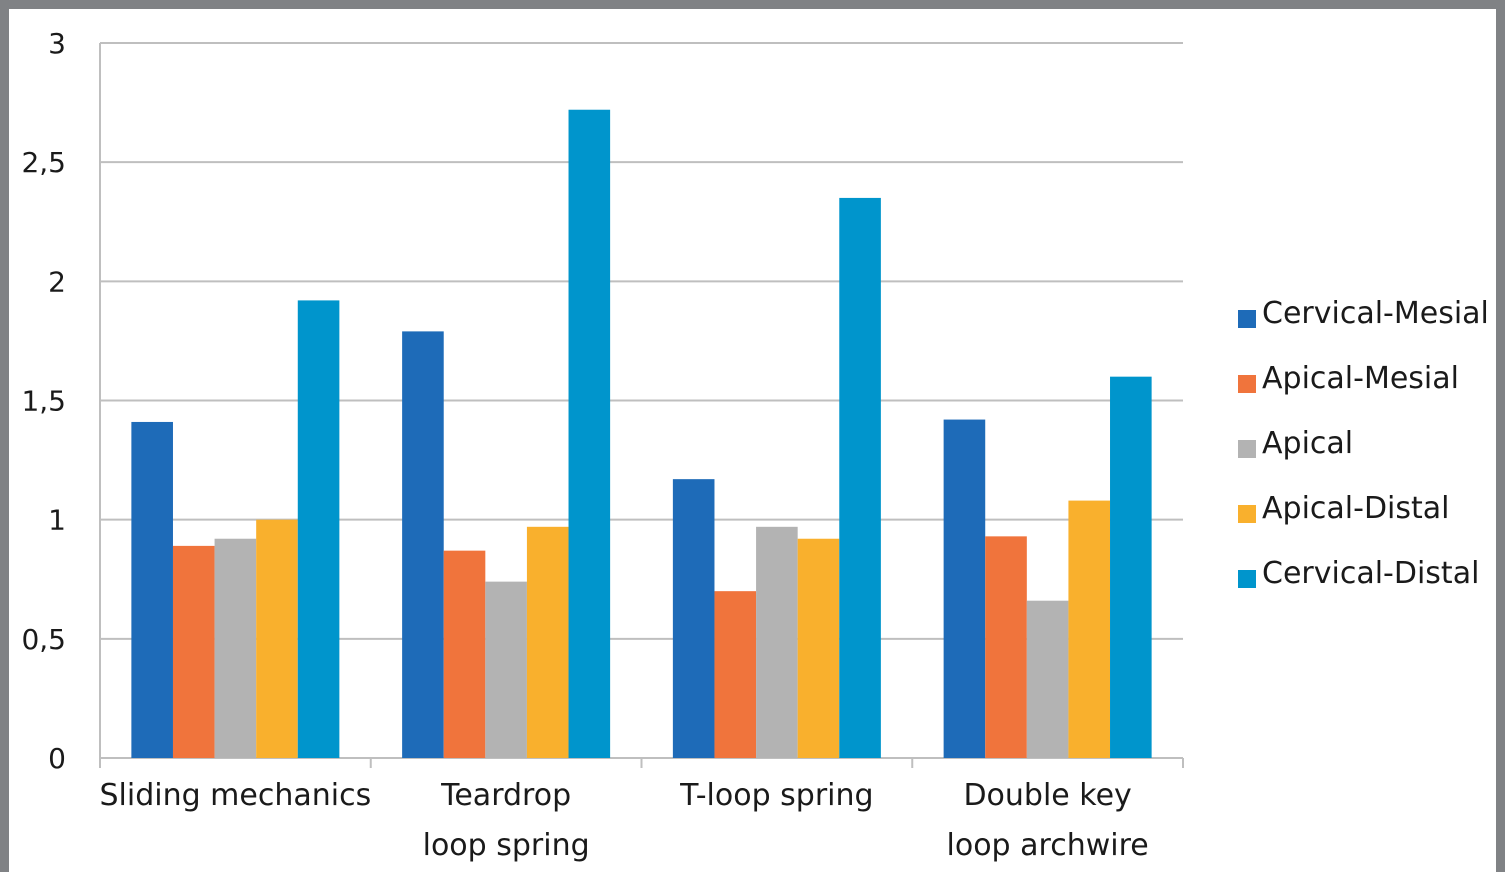  What do you see at coordinates (57, 43) in the screenshot?
I see `y-tick-label: 3` at bounding box center [57, 43].